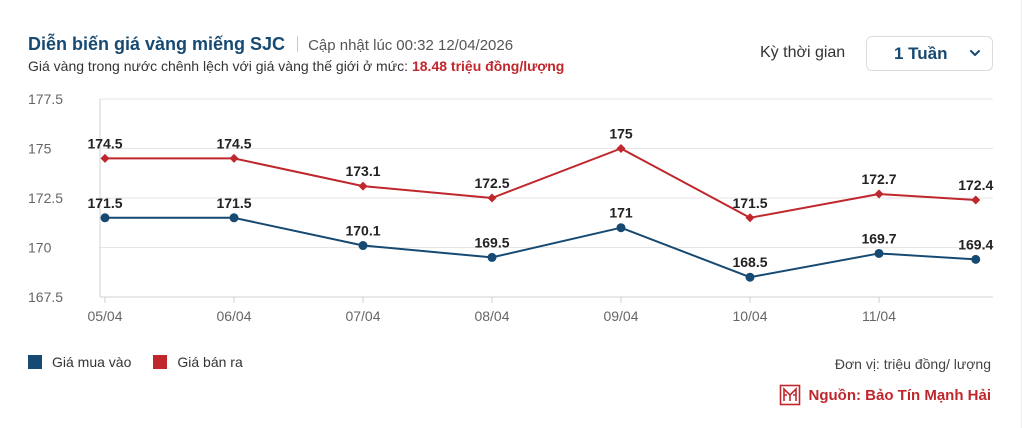 The image size is (1022, 428). I want to click on y-tick-label: 177.5, so click(45, 99).